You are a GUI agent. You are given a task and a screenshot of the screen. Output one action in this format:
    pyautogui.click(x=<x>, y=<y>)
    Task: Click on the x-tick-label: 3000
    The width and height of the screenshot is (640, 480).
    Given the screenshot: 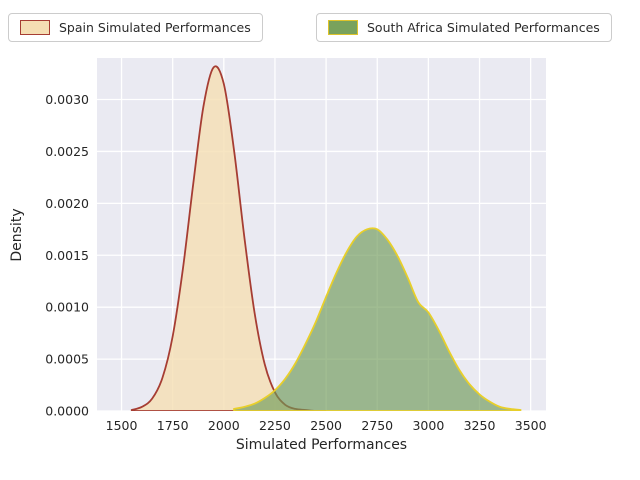 What is the action you would take?
    pyautogui.click(x=428, y=425)
    